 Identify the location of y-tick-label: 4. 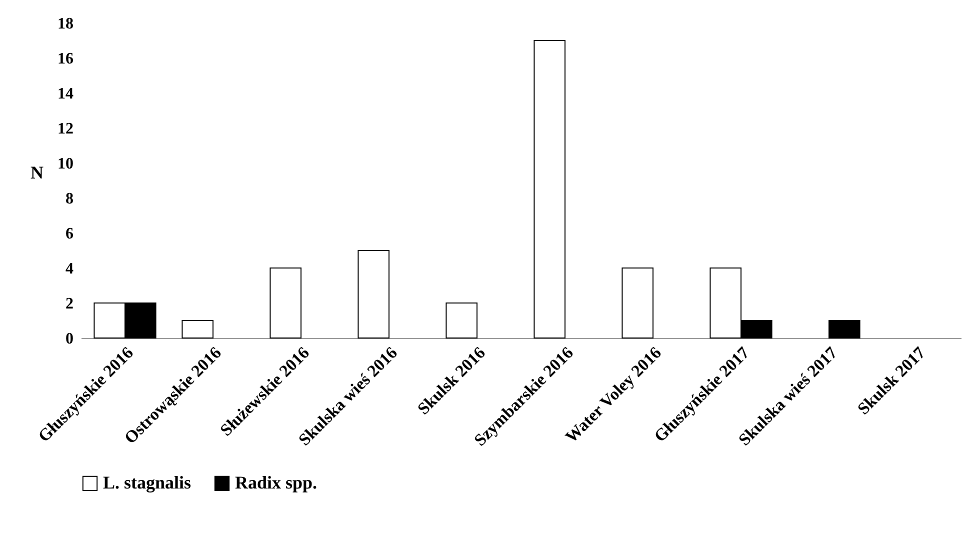
(70, 269).